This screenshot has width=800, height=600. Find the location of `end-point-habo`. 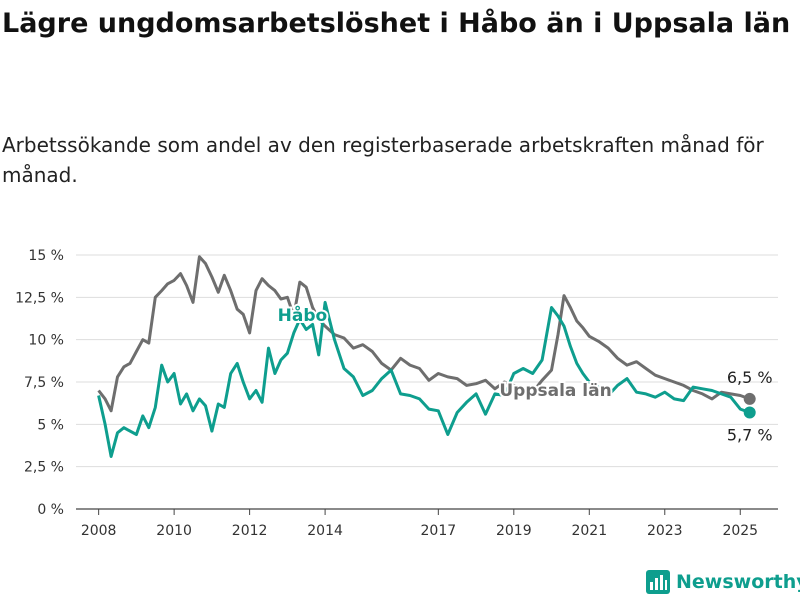

end-point-habo is located at coordinates (749, 412).